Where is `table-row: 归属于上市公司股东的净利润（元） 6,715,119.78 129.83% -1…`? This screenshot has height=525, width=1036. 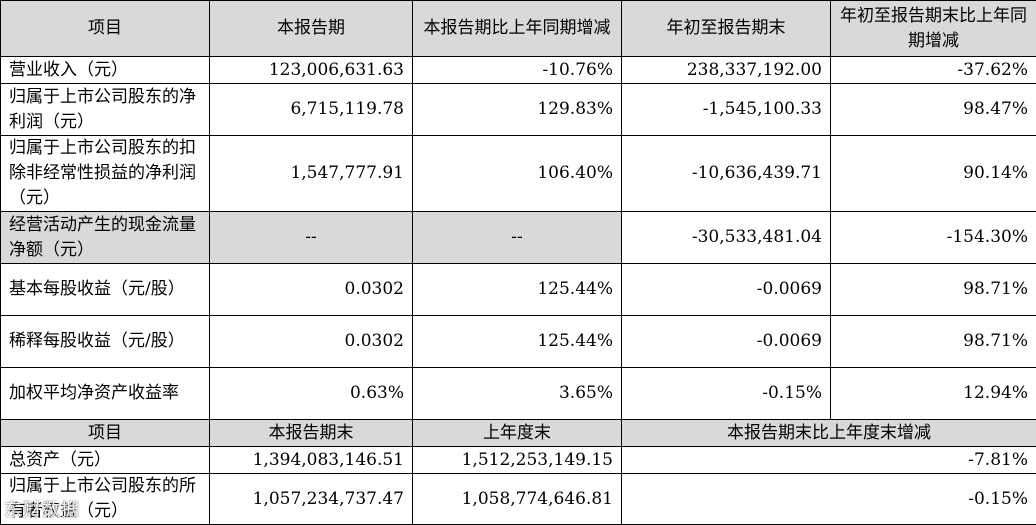
table-row: 归属于上市公司股东的净利润（元） 6,715,119.78 129.83% -1… is located at coordinates (518, 110).